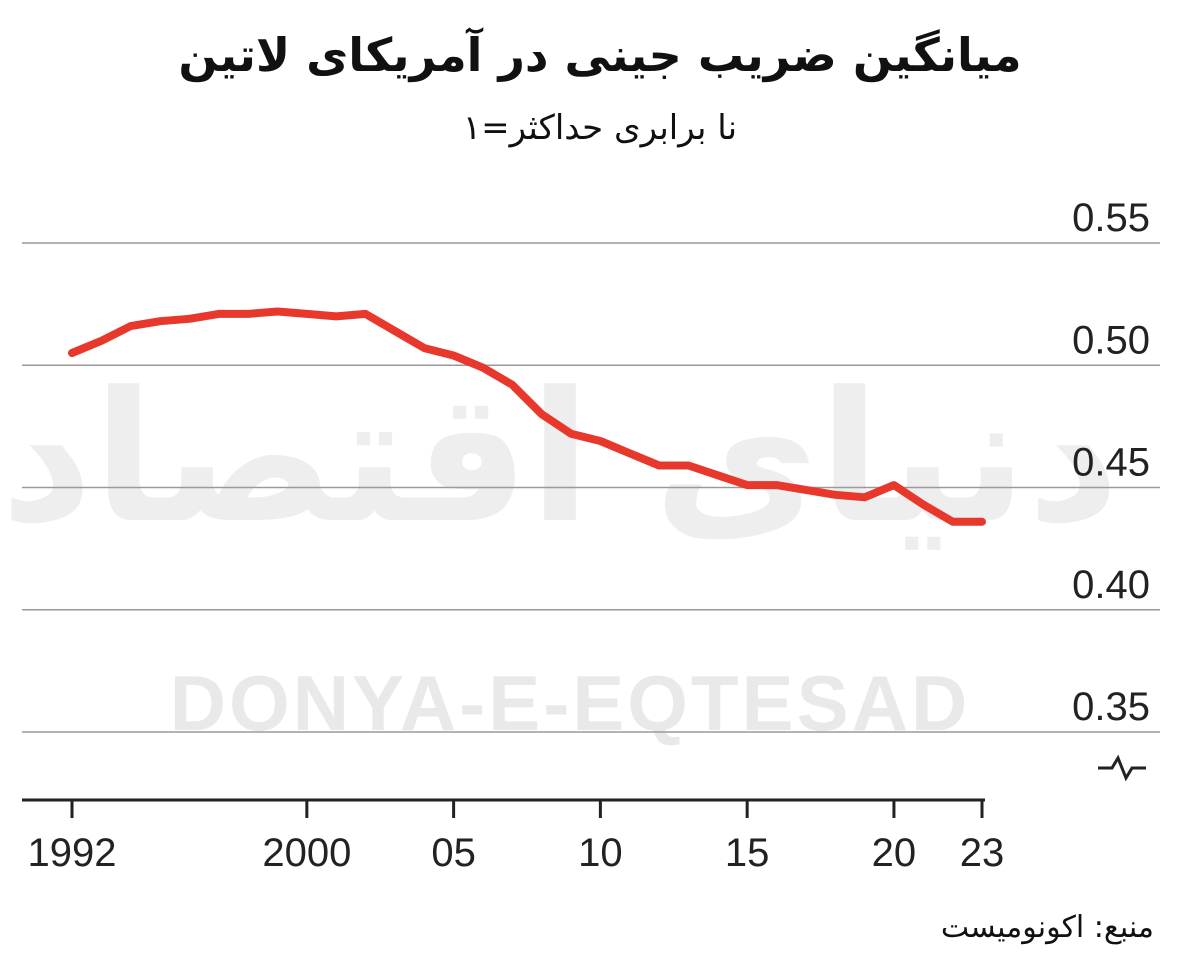 This screenshot has width=1200, height=968. I want to click on x-tick-label: 1992, so click(72, 853).